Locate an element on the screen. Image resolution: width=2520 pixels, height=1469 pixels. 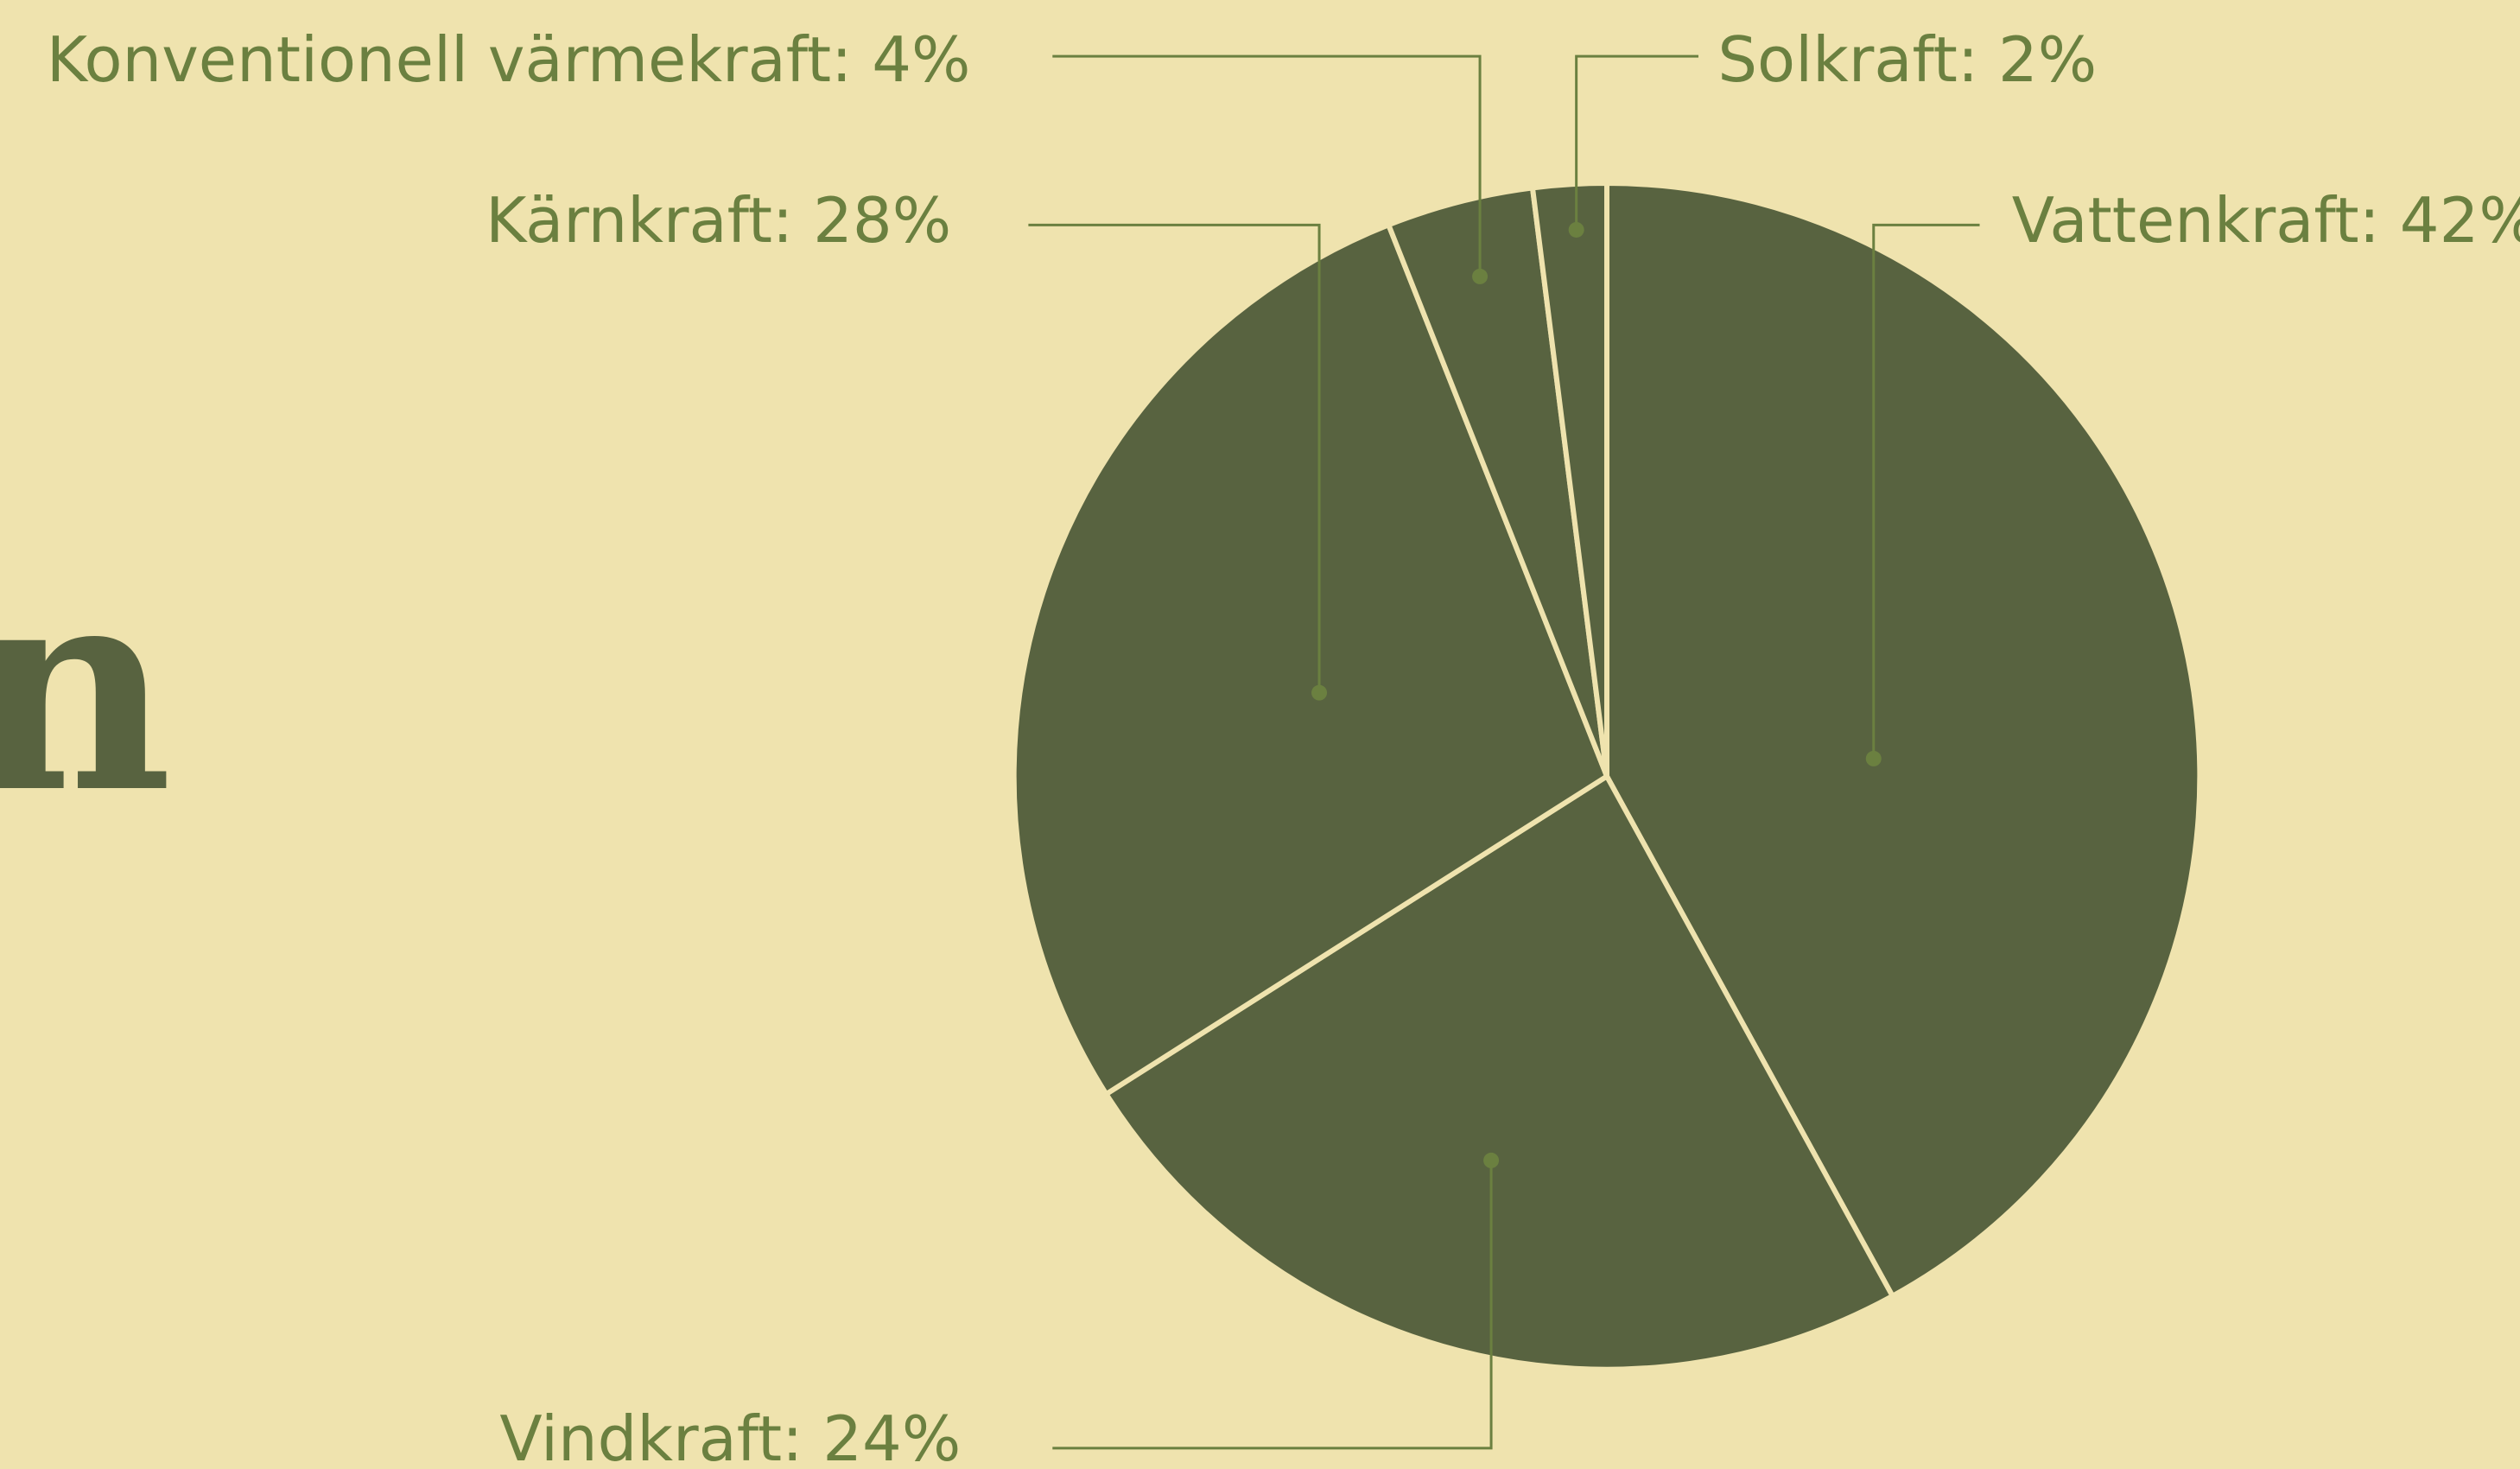
data-label: Kärnkraft: 28% is located at coordinates (718, 220).